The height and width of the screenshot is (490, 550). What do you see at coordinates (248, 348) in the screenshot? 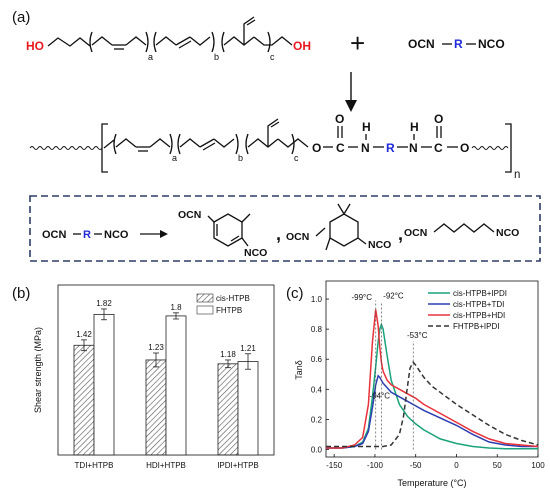
I see `bar-value-label: 1.21` at bounding box center [248, 348].